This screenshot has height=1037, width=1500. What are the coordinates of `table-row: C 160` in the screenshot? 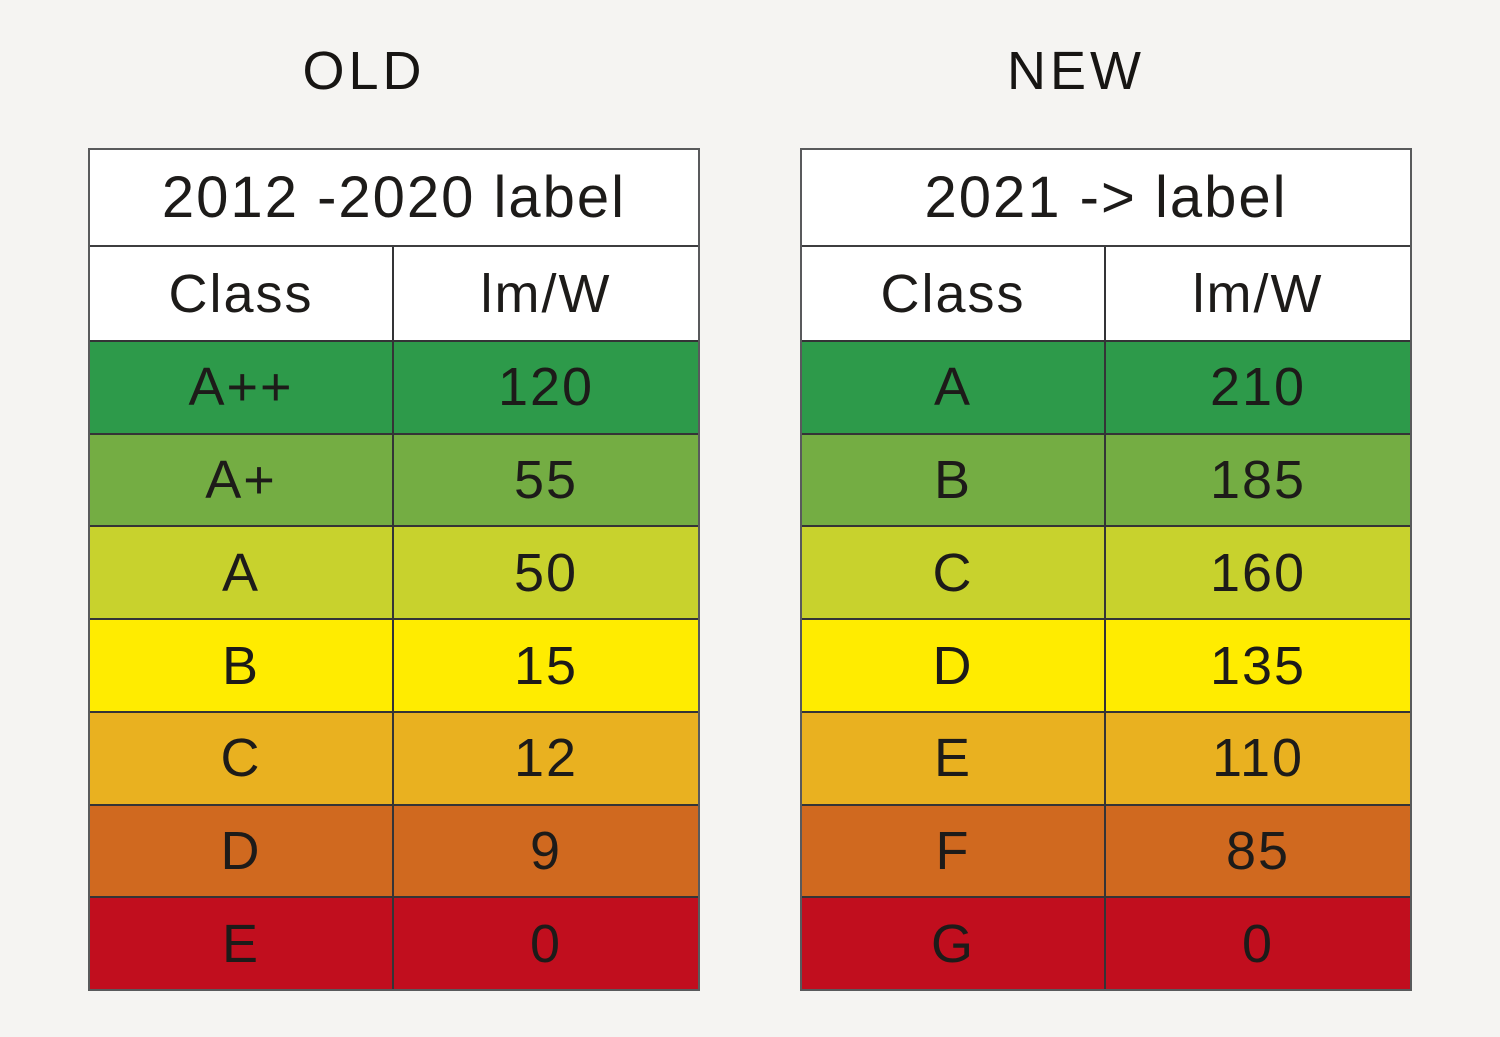 It's located at (1106, 572).